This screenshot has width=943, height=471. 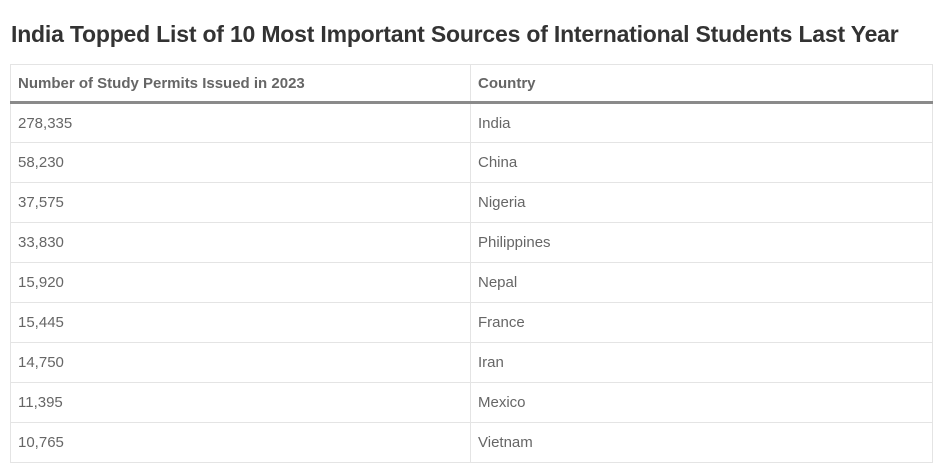 What do you see at coordinates (701, 122) in the screenshot?
I see `country-cell: India` at bounding box center [701, 122].